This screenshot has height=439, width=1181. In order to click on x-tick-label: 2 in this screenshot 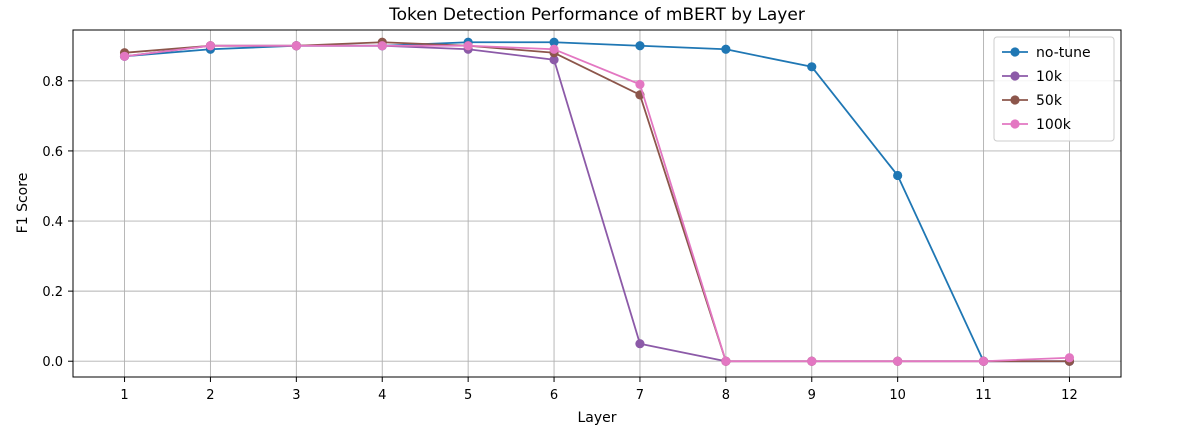, I will do `click(210, 395)`.